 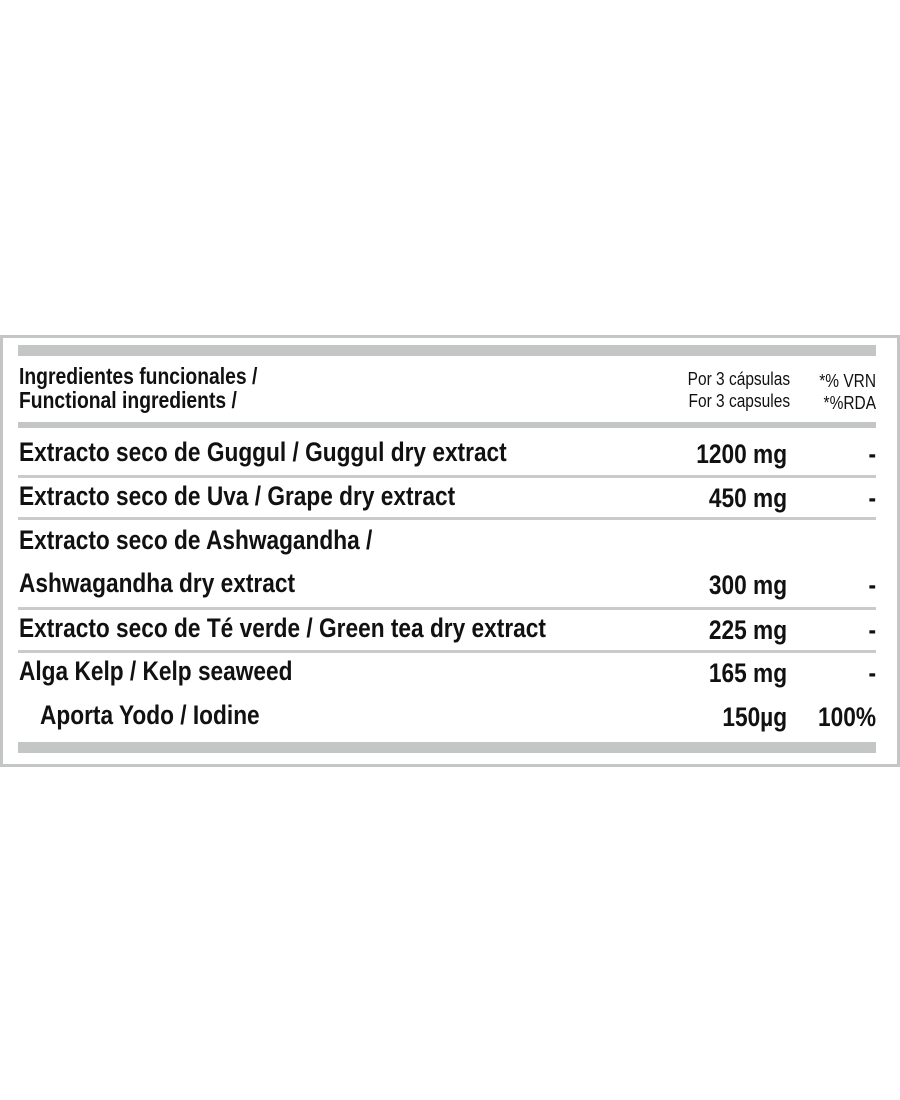 What do you see at coordinates (447, 350) in the screenshot?
I see `top-bar` at bounding box center [447, 350].